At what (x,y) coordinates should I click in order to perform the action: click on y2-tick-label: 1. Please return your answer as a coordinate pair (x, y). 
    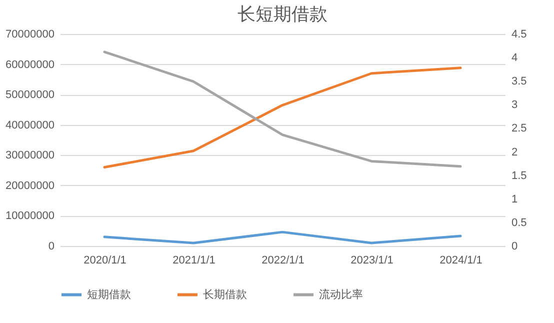
    Looking at the image, I should click on (515, 199).